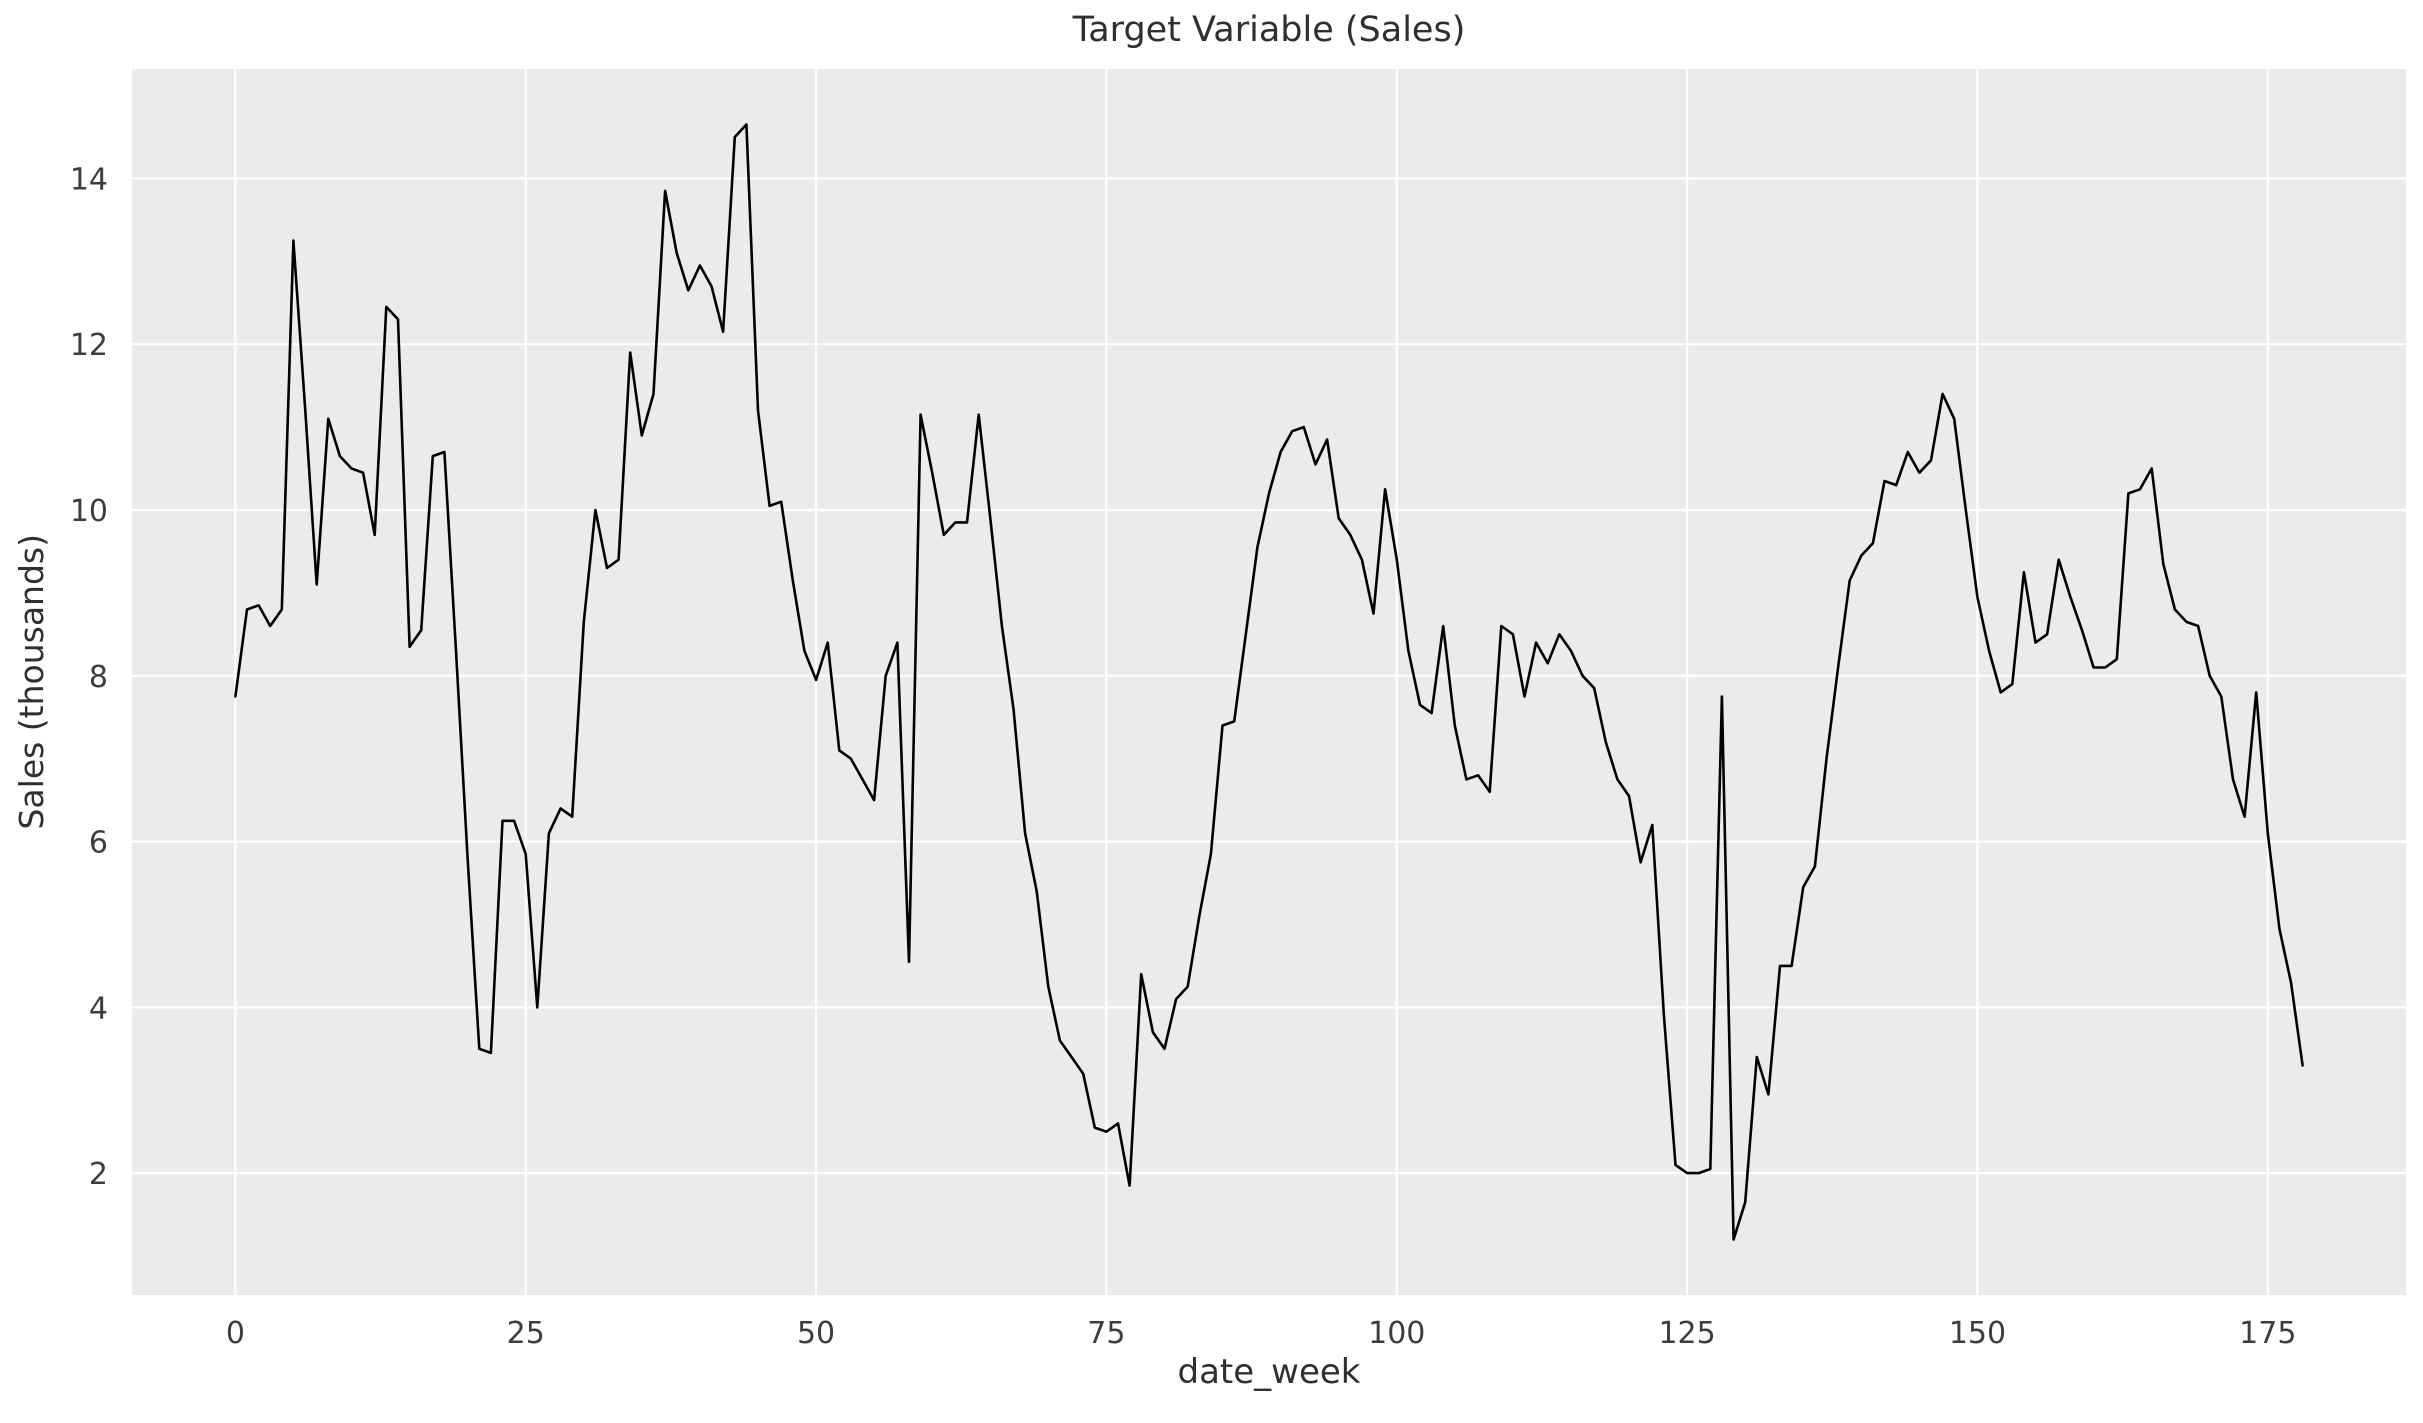  I want to click on chart-title: Target Variable (Sales), so click(1269, 30).